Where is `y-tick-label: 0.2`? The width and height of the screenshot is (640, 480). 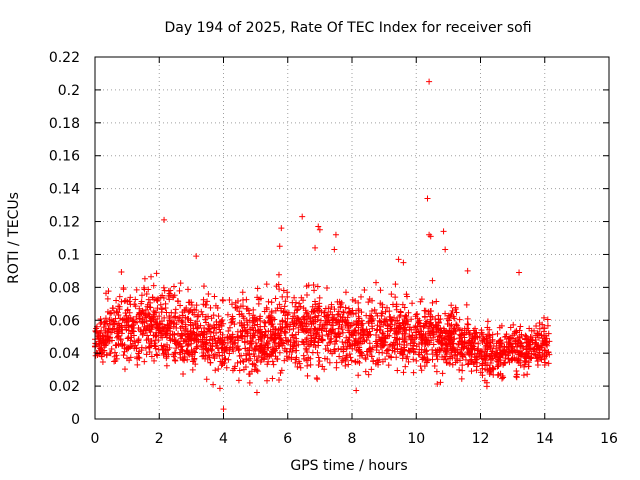 y-tick-label: 0.2 is located at coordinates (69, 91).